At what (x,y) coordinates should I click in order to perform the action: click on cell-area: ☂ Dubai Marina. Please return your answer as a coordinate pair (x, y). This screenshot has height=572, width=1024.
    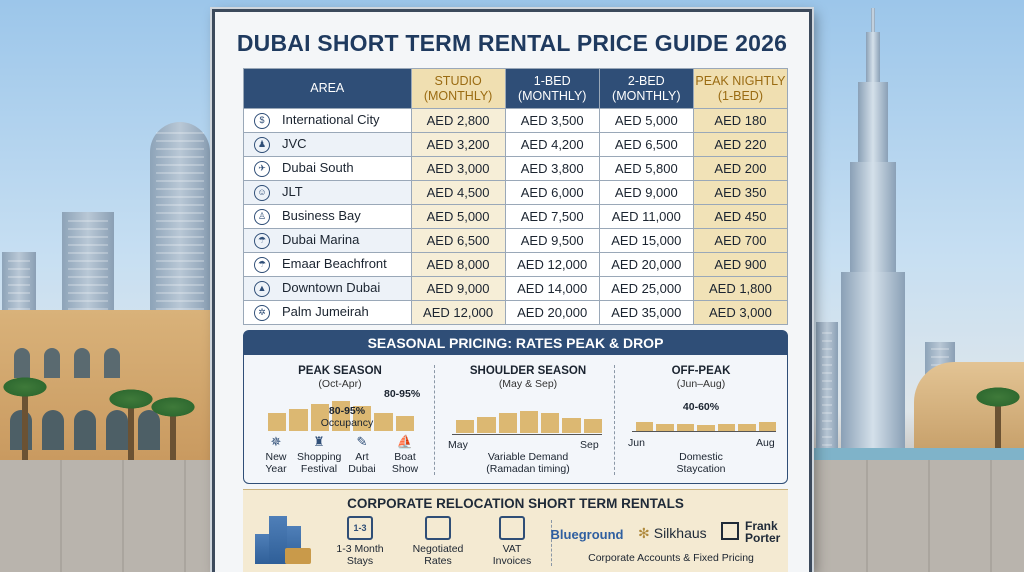
    Looking at the image, I should click on (327, 240).